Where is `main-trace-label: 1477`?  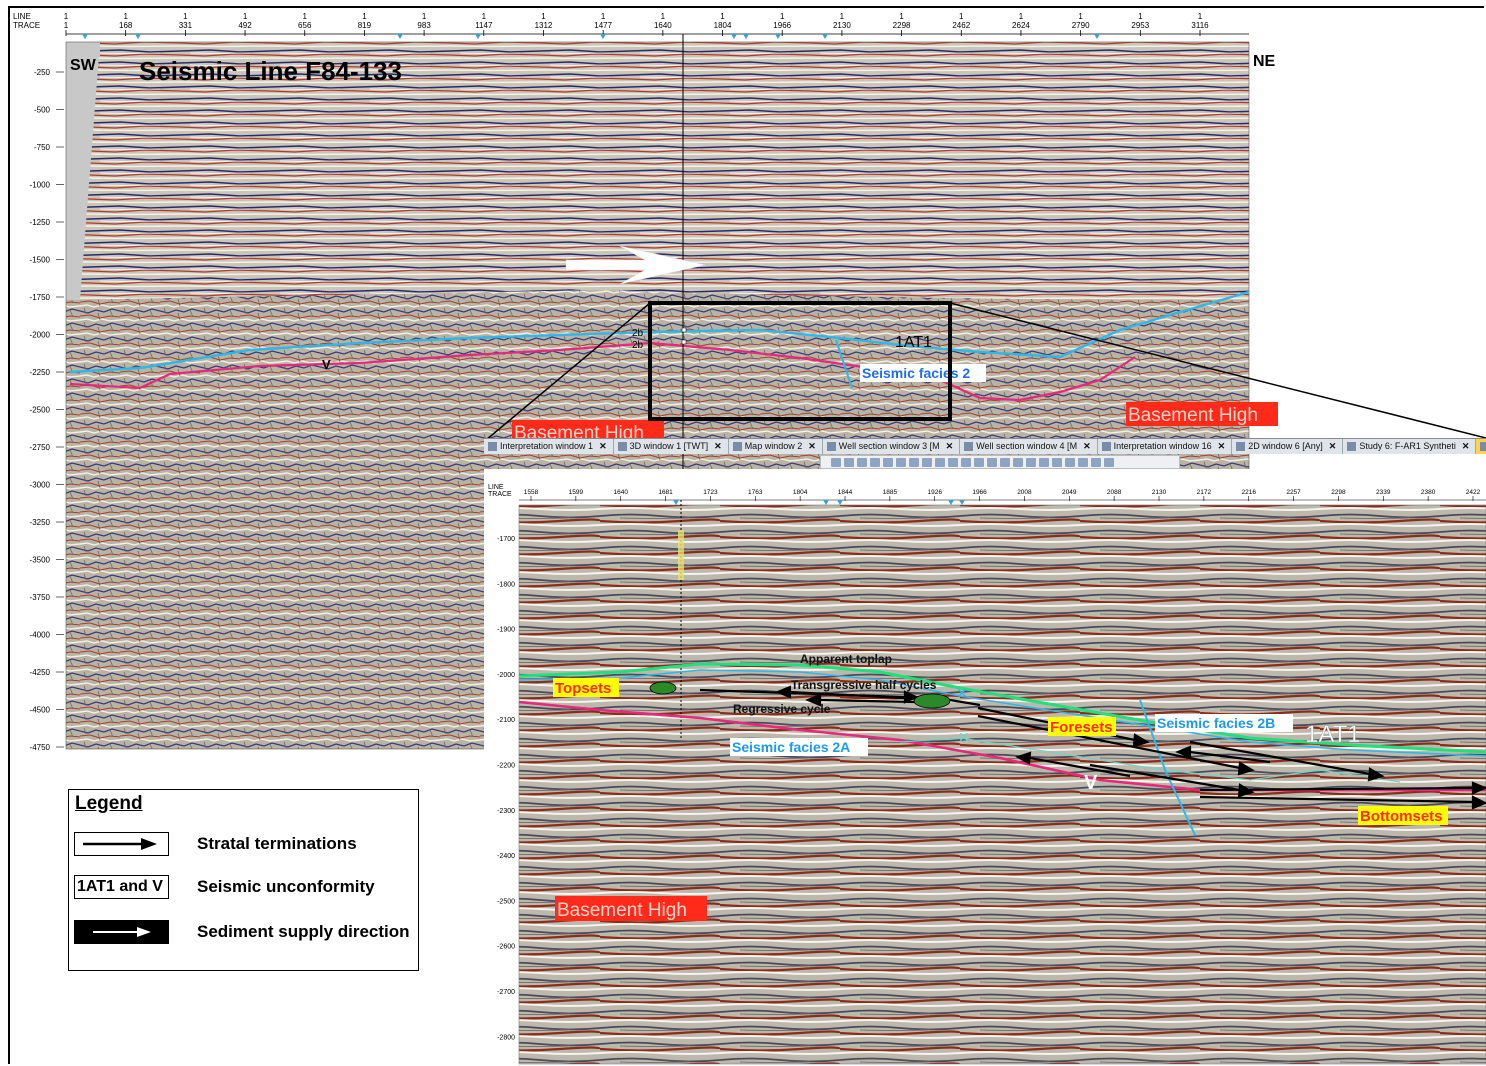
main-trace-label: 1477 is located at coordinates (603, 25).